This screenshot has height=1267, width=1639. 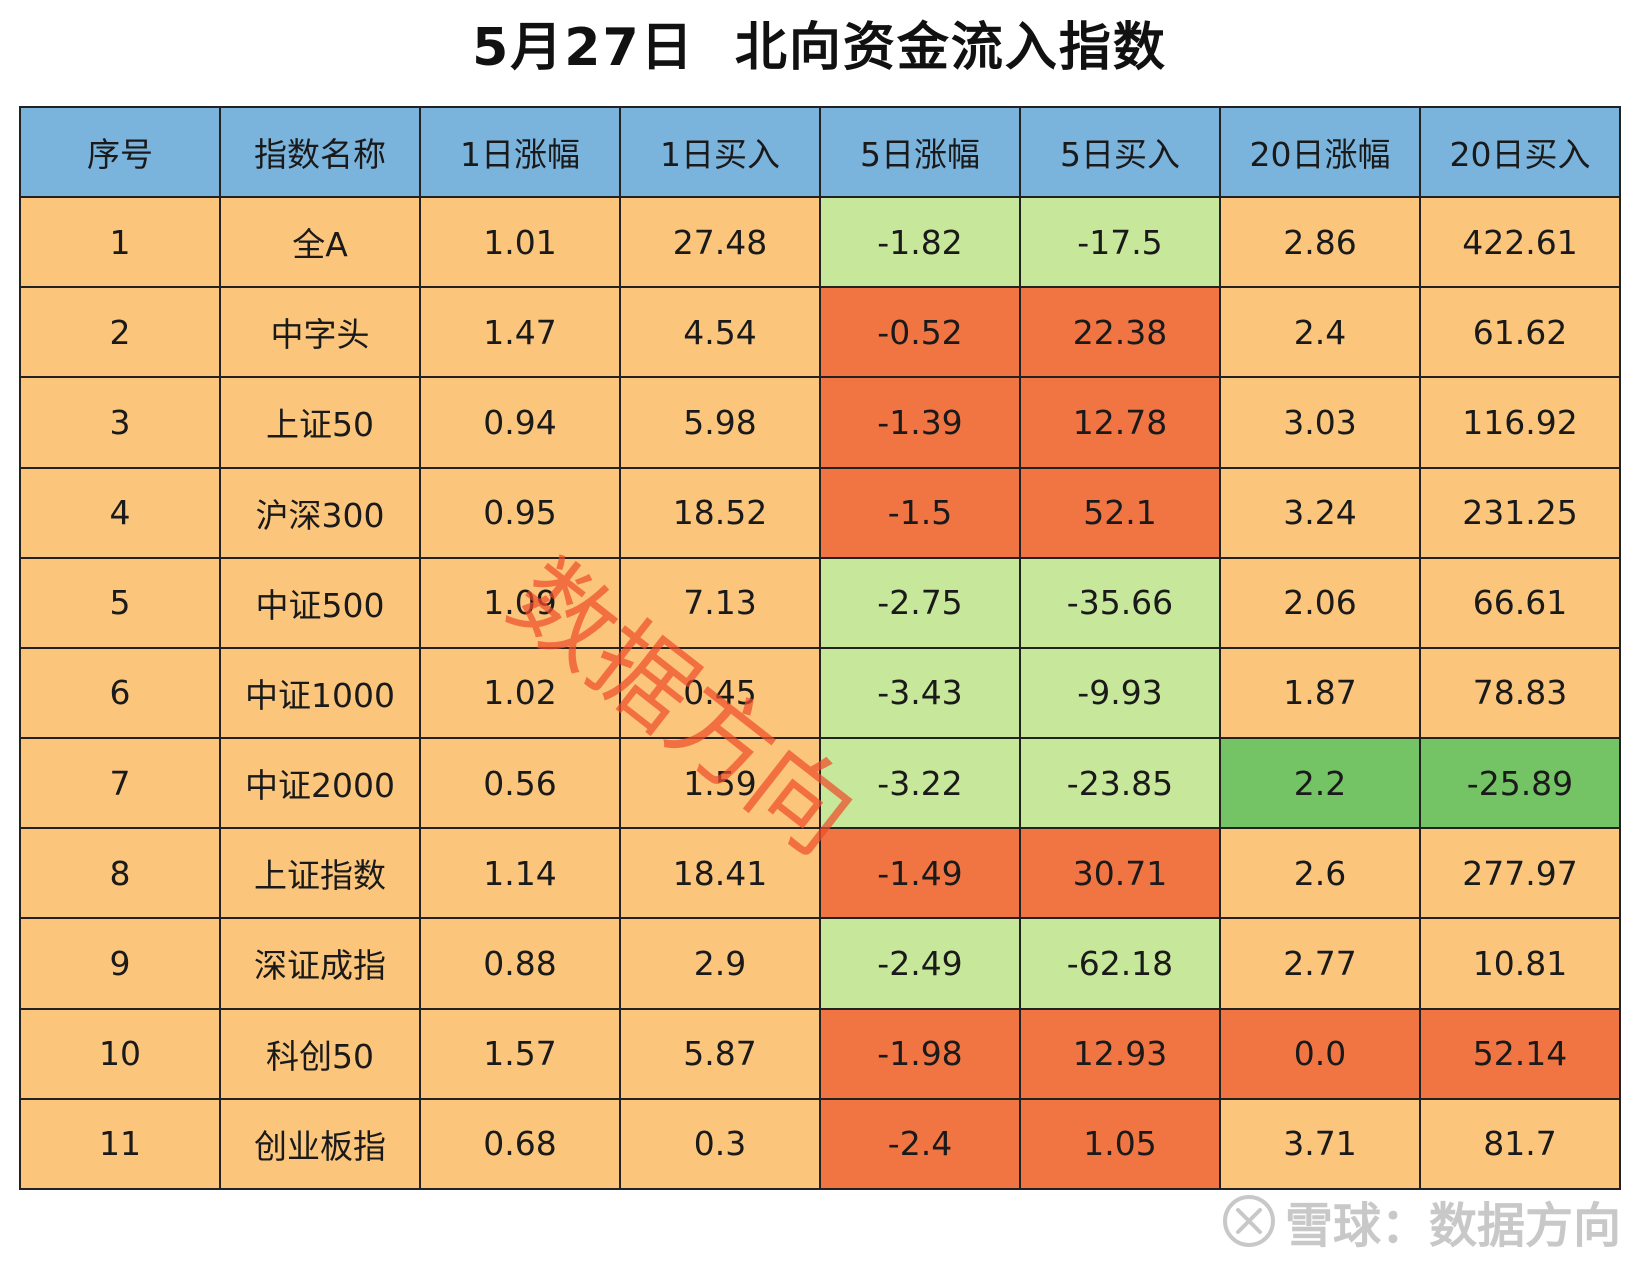 I want to click on cell-20d-change: 0.0, so click(x=1320, y=1053).